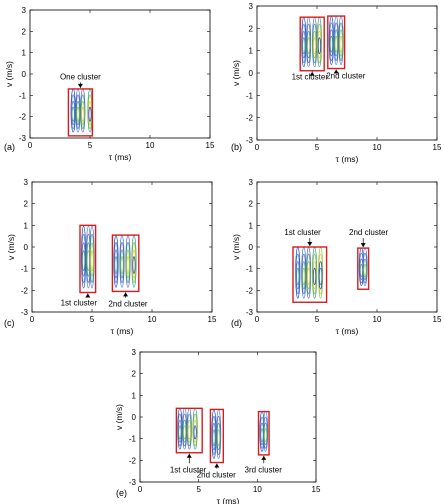 This screenshot has height=504, width=444. I want to click on y-tick-label: -3, so click(250, 312).